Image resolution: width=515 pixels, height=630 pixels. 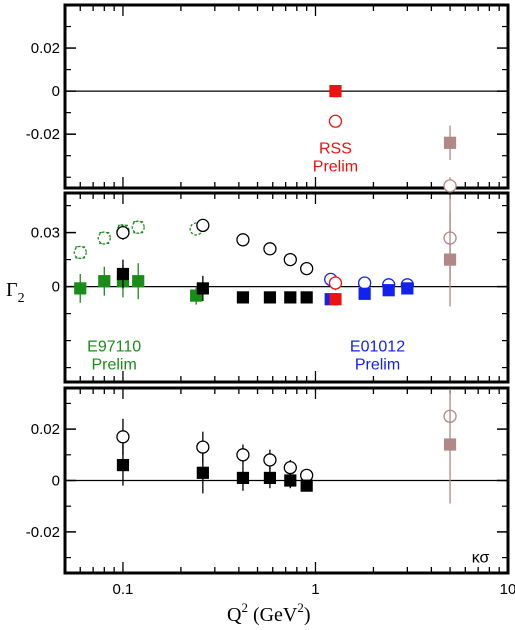 I want to click on annotation-text: E97110, so click(x=114, y=346).